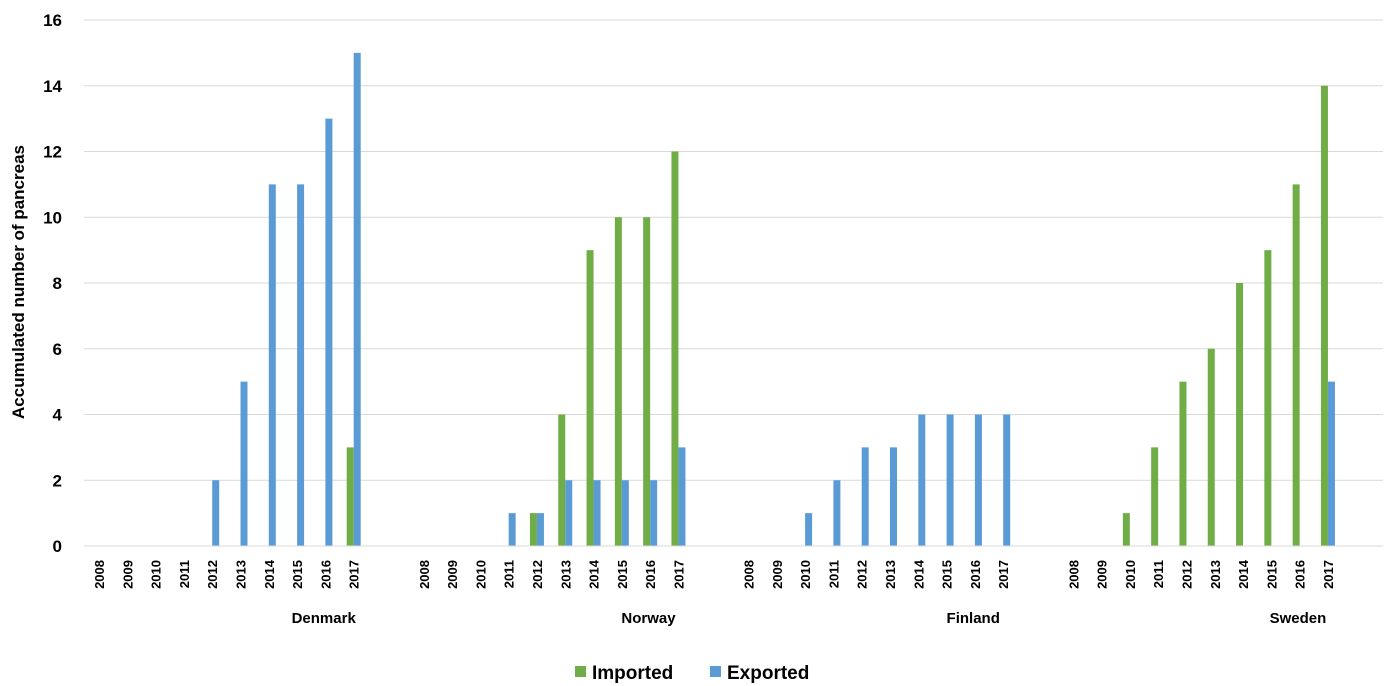 This screenshot has width=1389, height=686. Describe the element at coordinates (632, 673) in the screenshot. I see `legend-label-imported: Imported` at that location.